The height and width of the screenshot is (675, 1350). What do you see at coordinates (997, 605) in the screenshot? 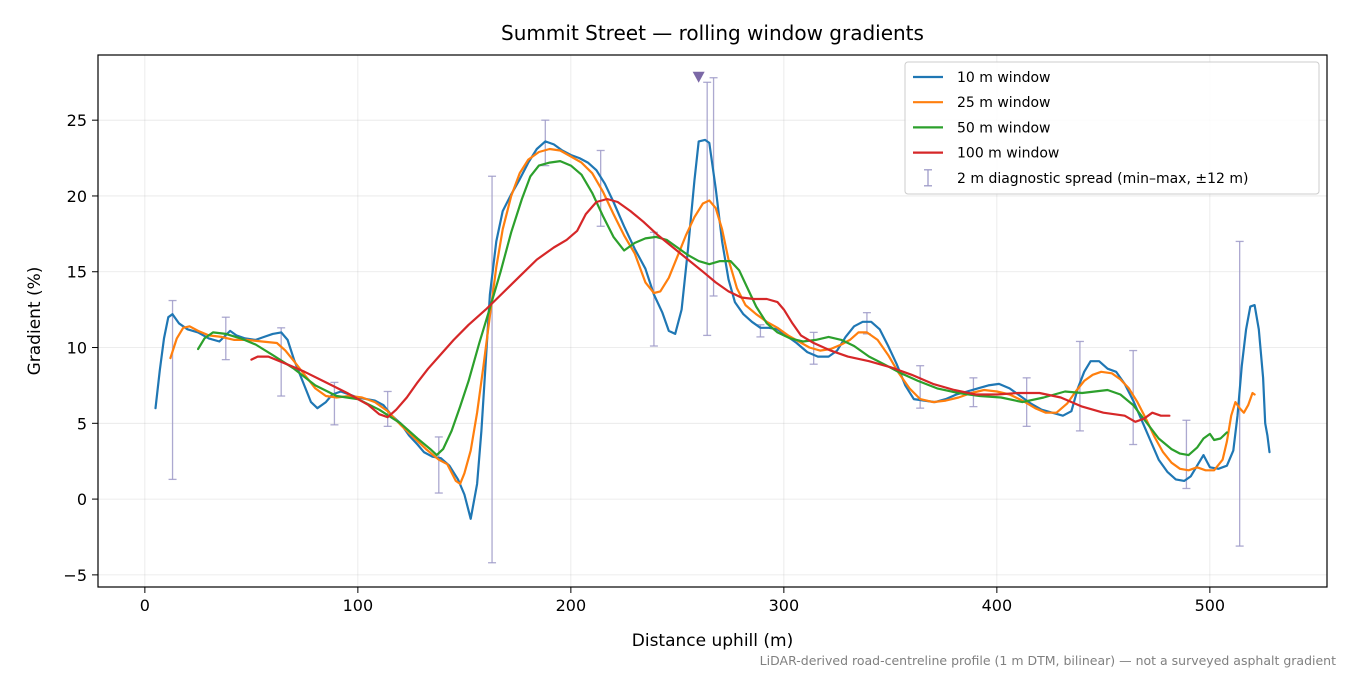
I see `x-tick-label: 400` at bounding box center [997, 605].